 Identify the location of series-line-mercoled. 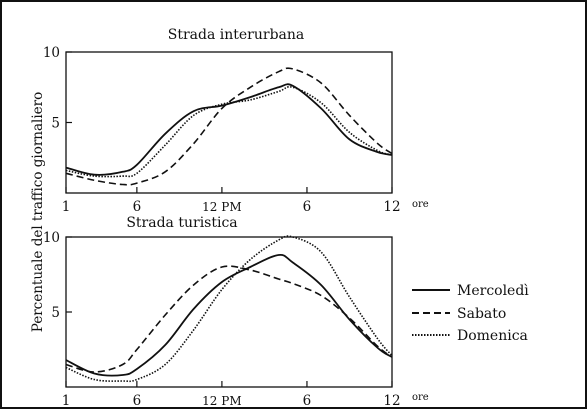
(229, 129).